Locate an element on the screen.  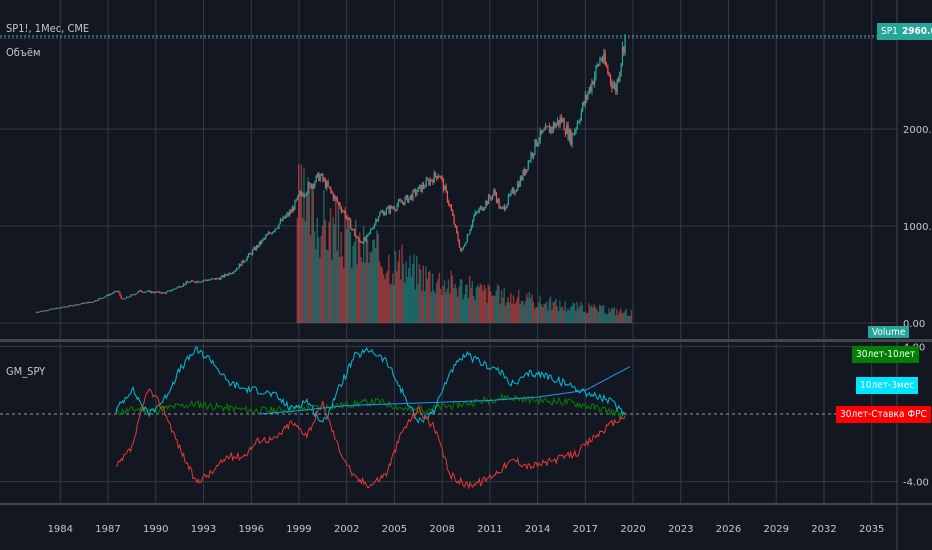
x-tick-label: 1999 is located at coordinates (298, 529).